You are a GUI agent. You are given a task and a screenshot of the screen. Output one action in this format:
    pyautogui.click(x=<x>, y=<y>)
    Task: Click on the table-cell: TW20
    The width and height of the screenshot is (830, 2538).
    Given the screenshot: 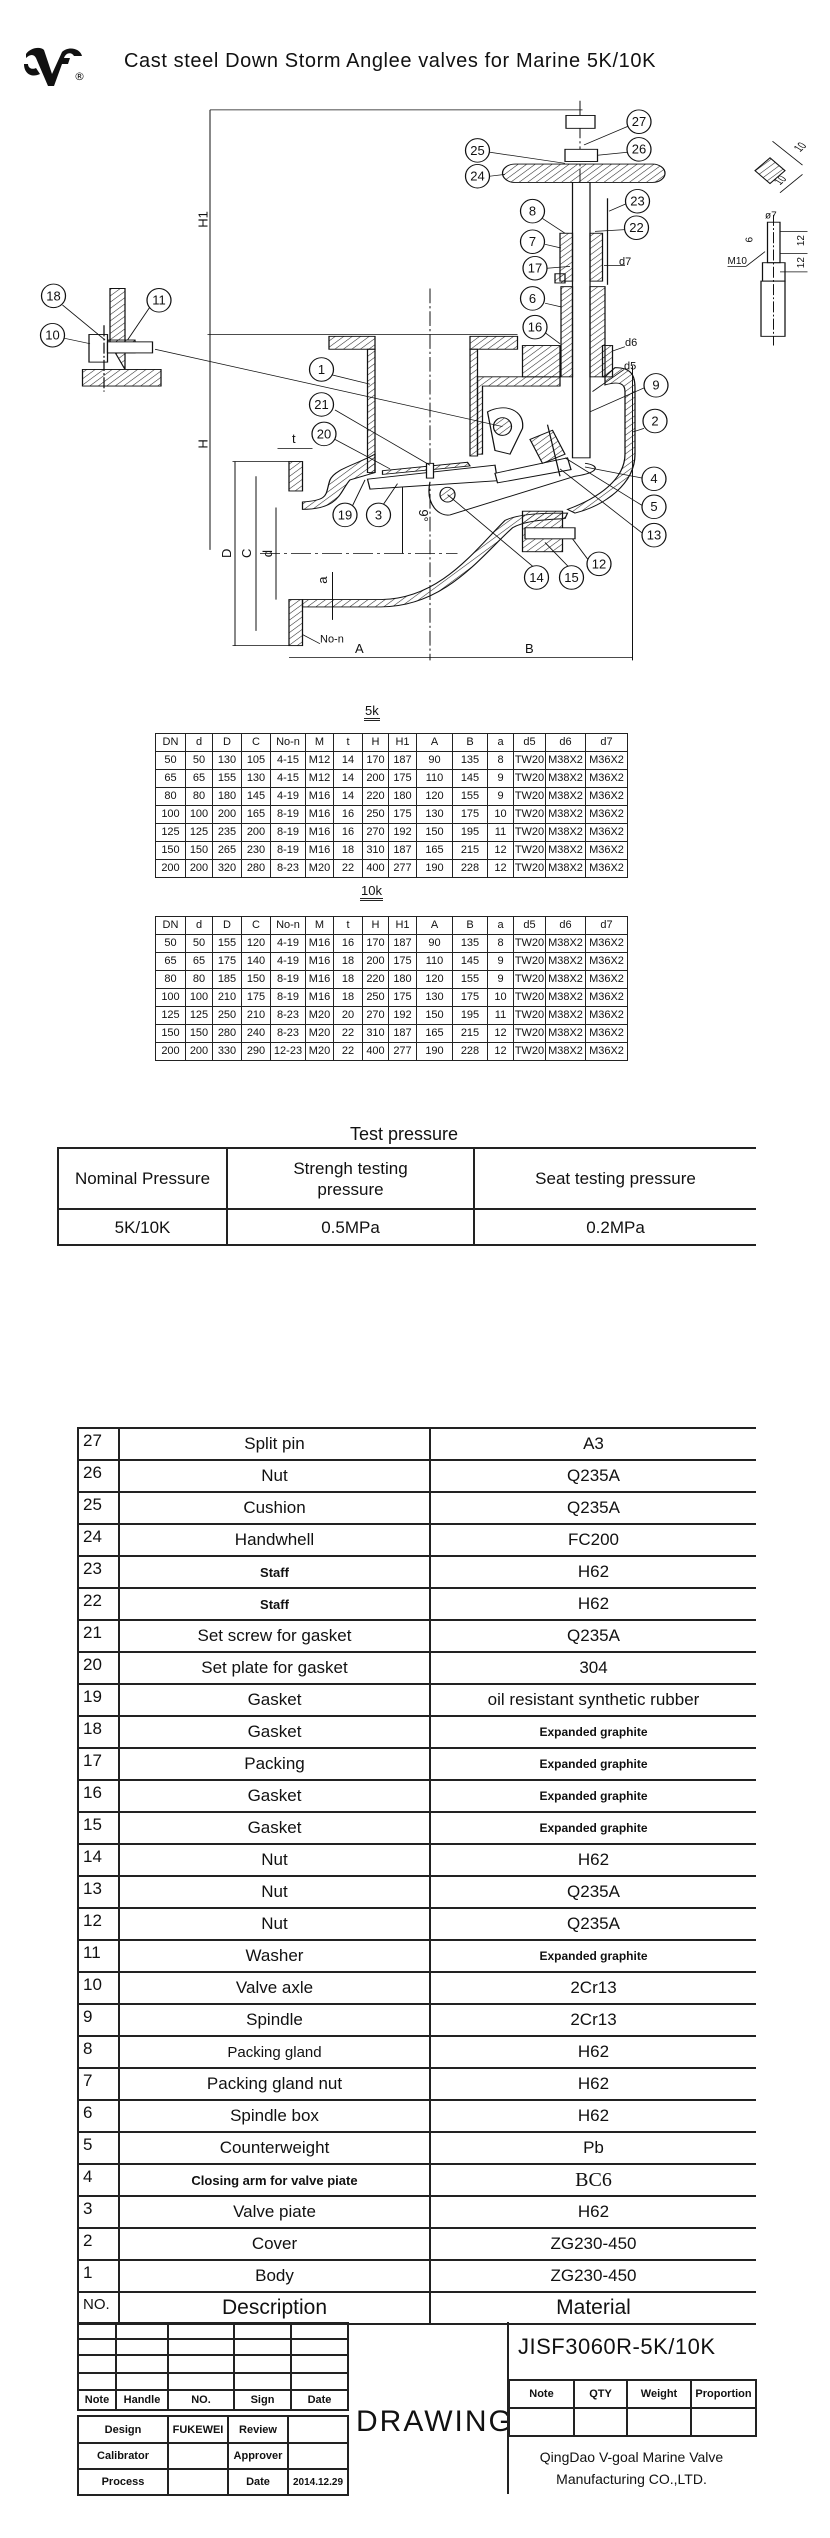 What is the action you would take?
    pyautogui.click(x=529, y=1051)
    